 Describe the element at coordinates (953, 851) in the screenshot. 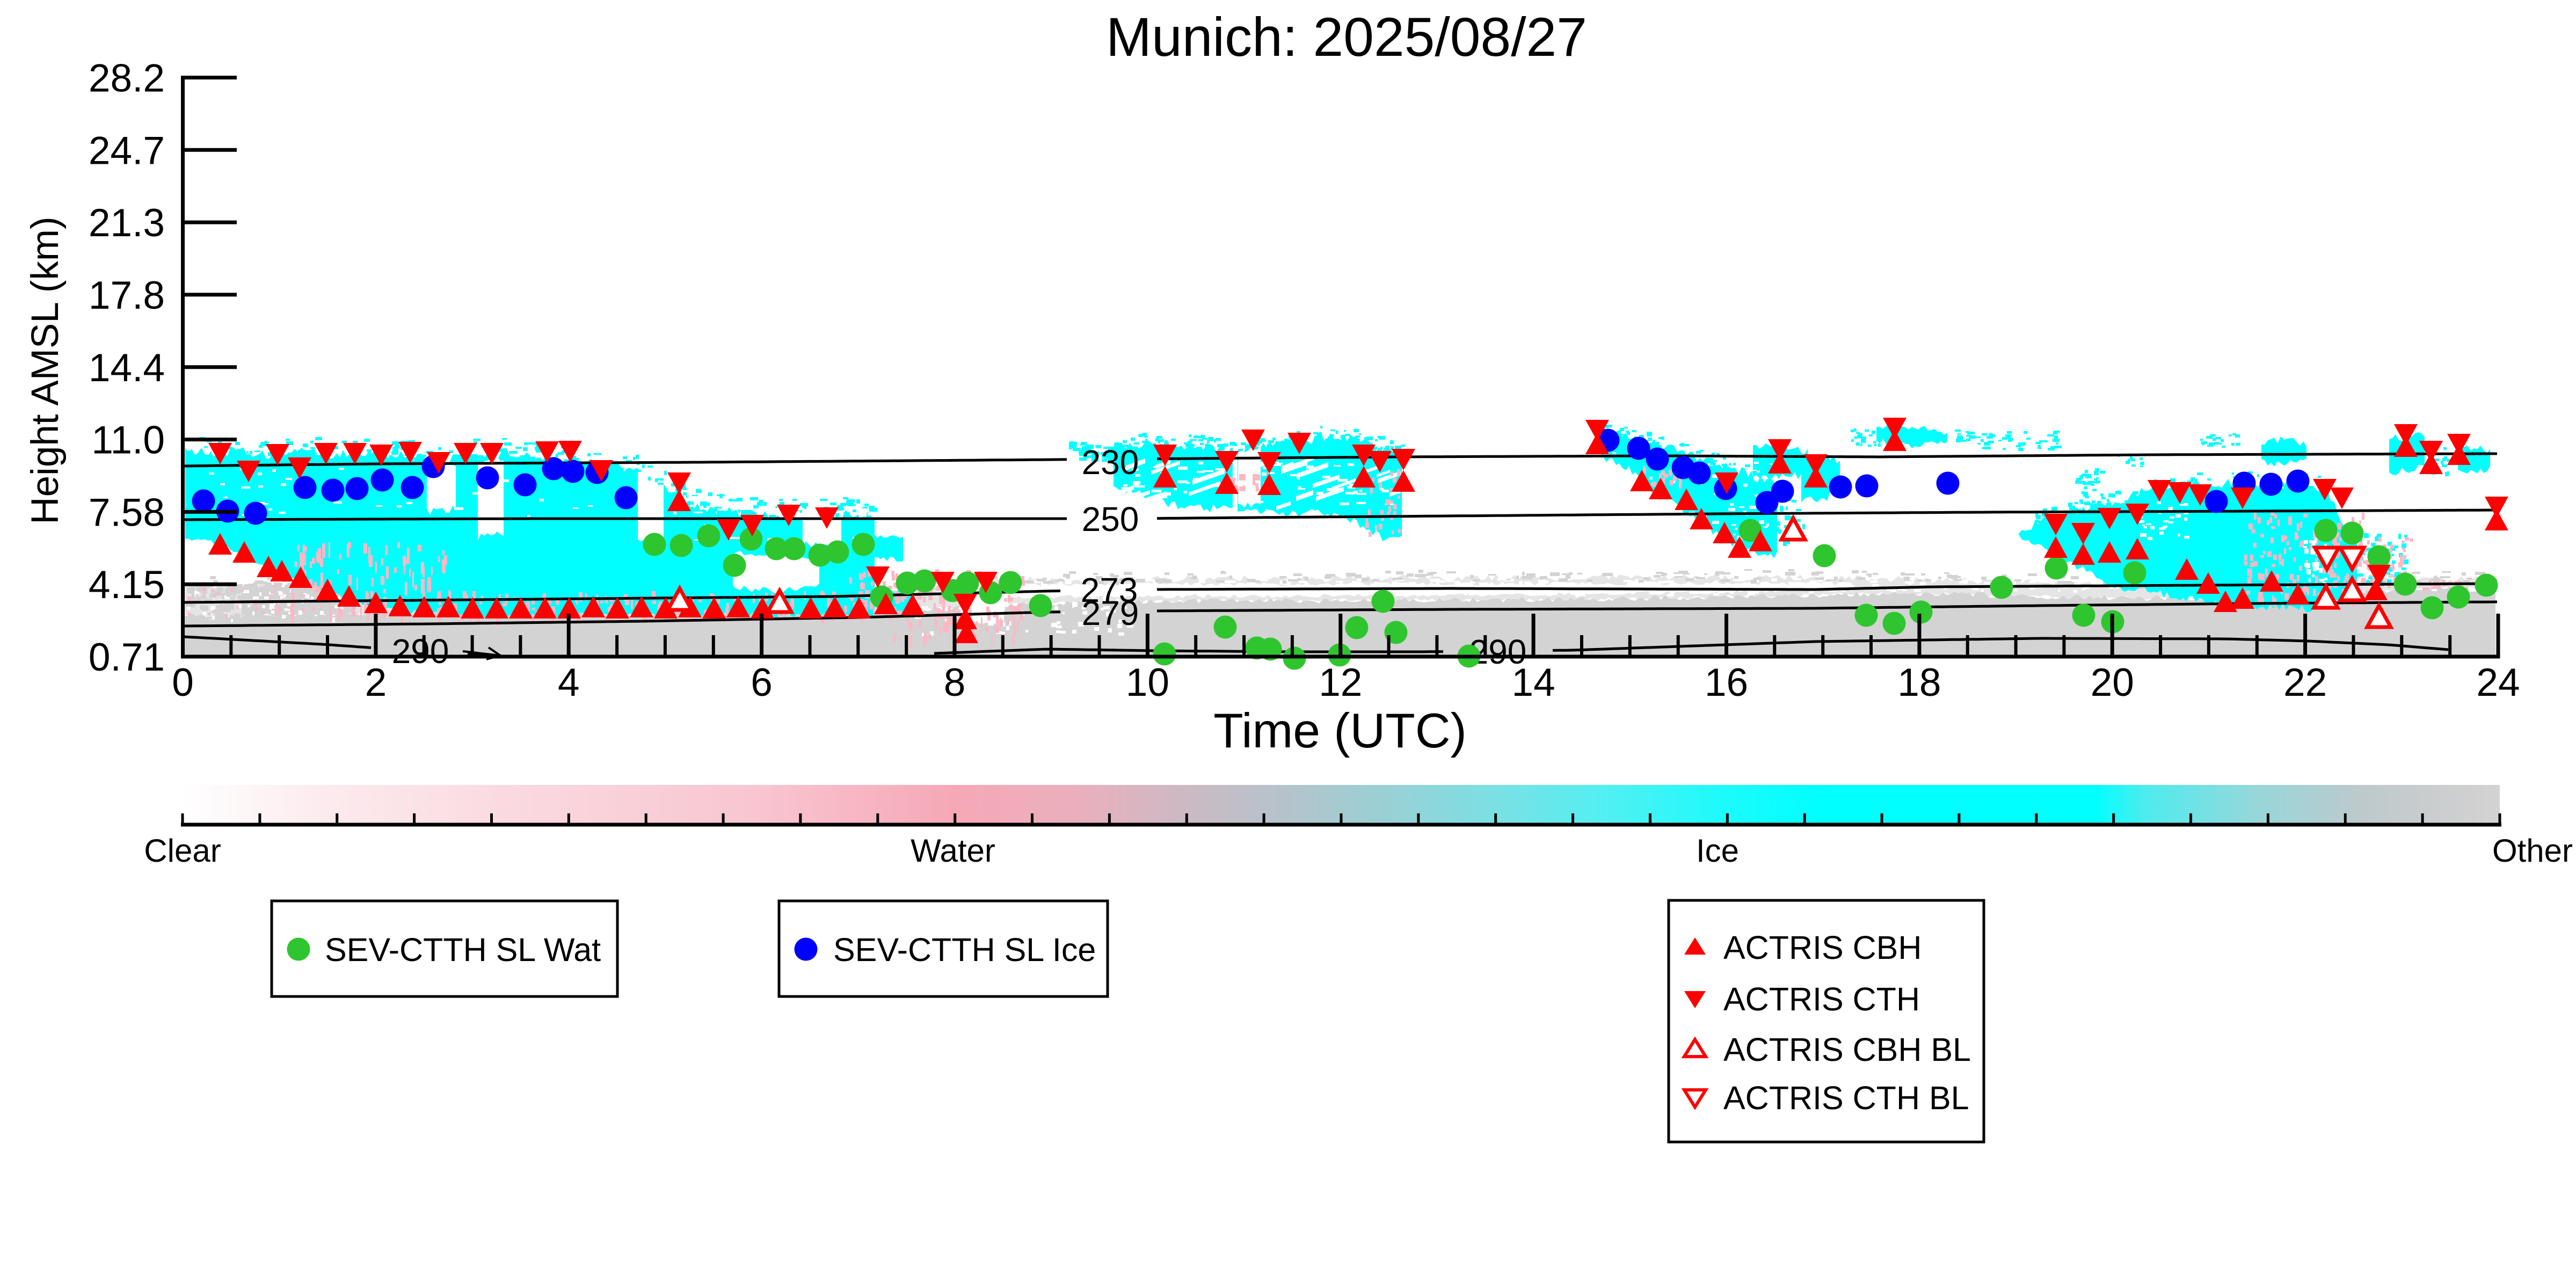

I see `svg-text: Water` at that location.